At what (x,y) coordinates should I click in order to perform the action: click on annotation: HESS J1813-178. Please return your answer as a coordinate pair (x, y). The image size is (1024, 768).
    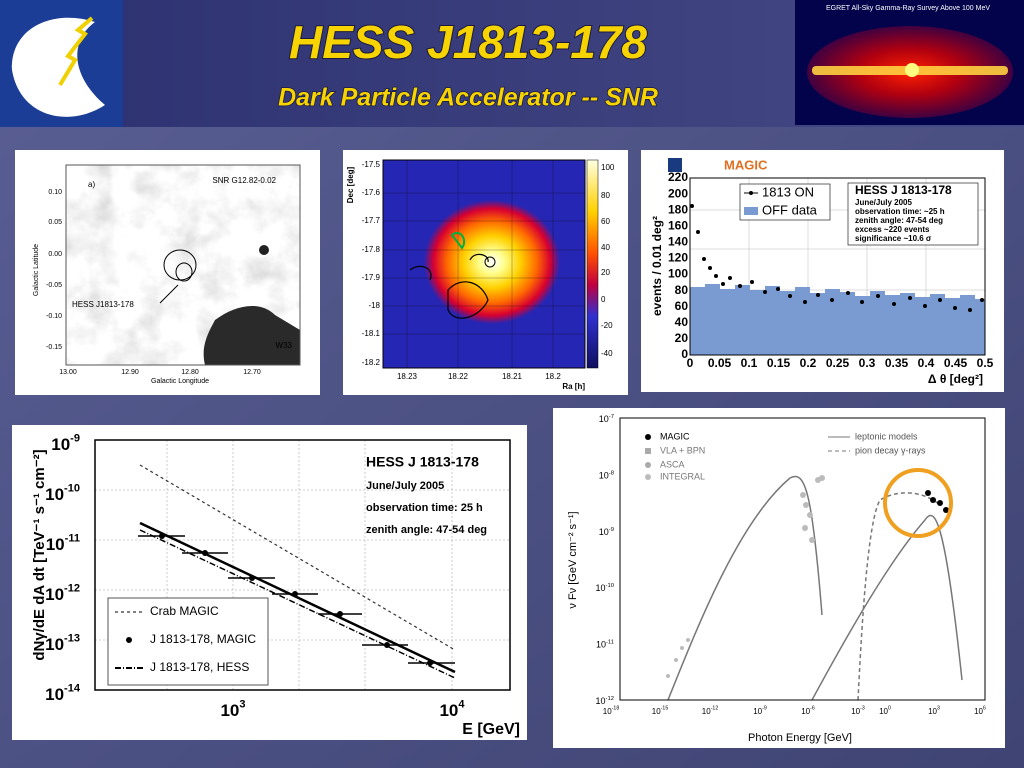
    Looking at the image, I should click on (103, 304).